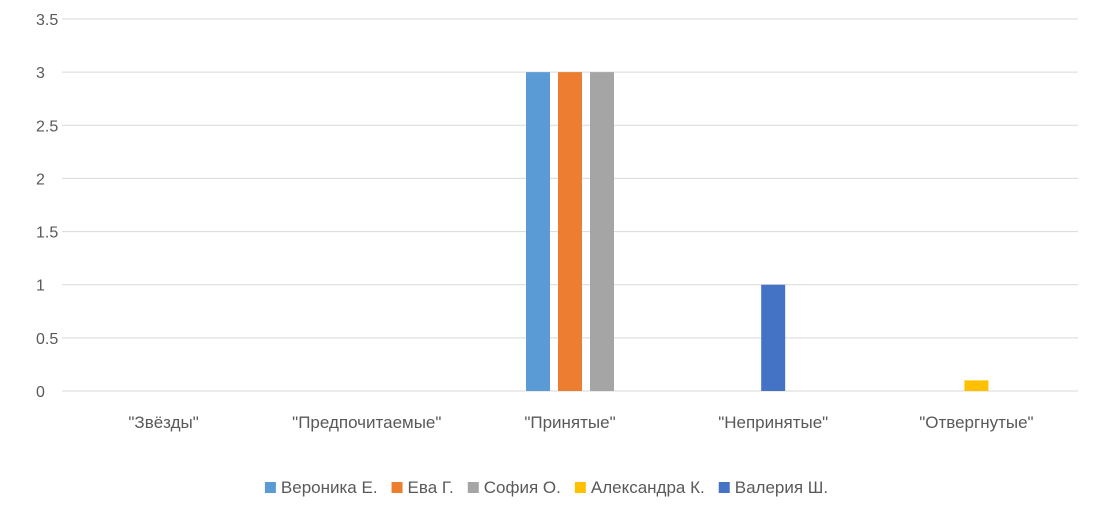 This screenshot has height=509, width=1093. I want to click on y-tick-label: 2, so click(40, 179).